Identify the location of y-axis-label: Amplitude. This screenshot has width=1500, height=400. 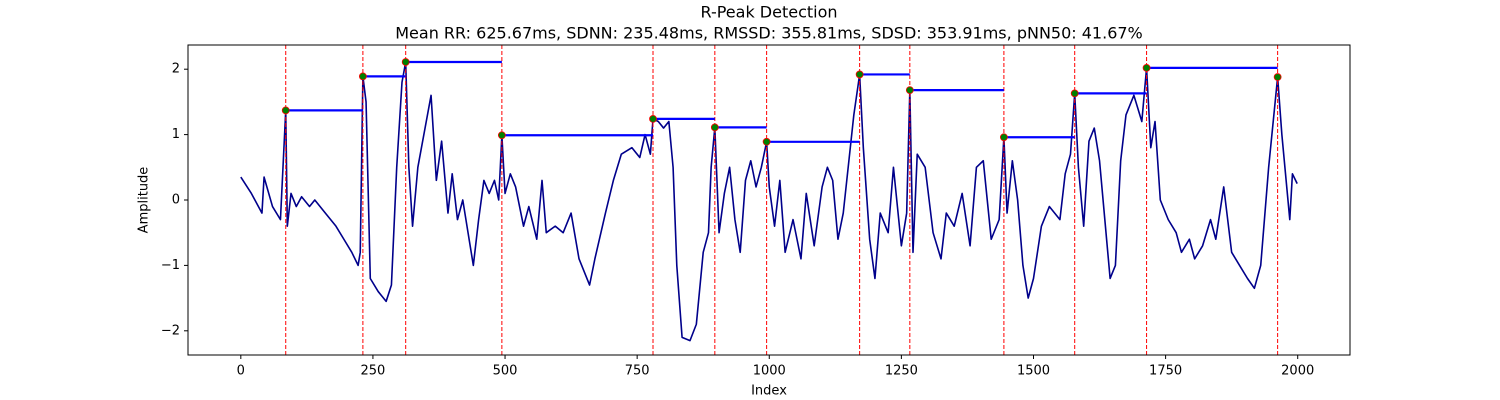
(144, 200).